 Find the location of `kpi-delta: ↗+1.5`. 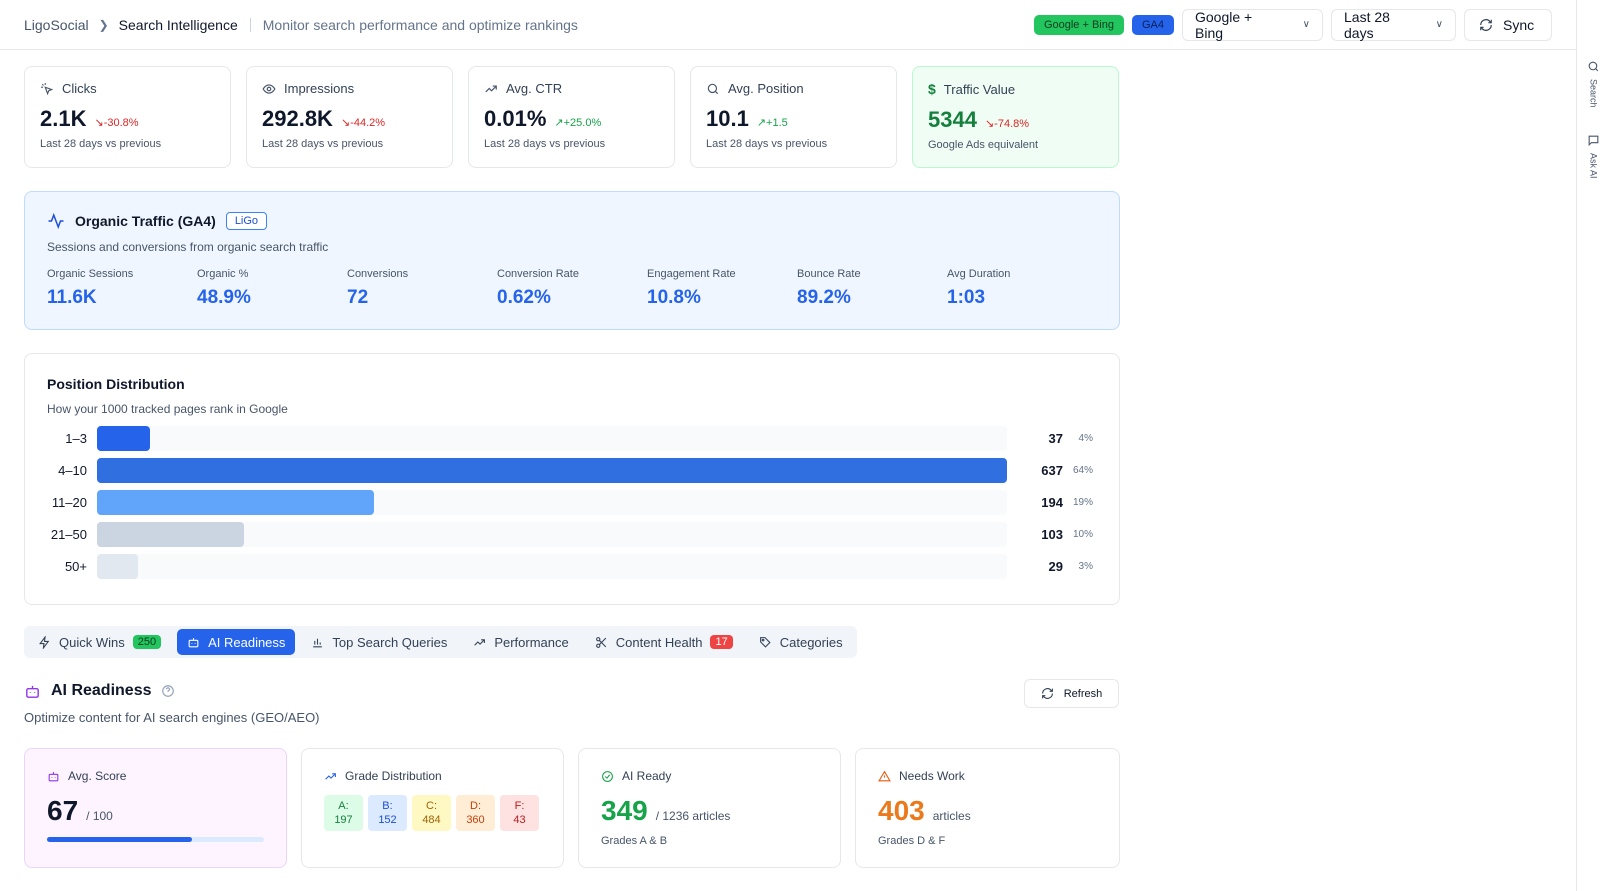

kpi-delta: ↗+1.5 is located at coordinates (772, 123).